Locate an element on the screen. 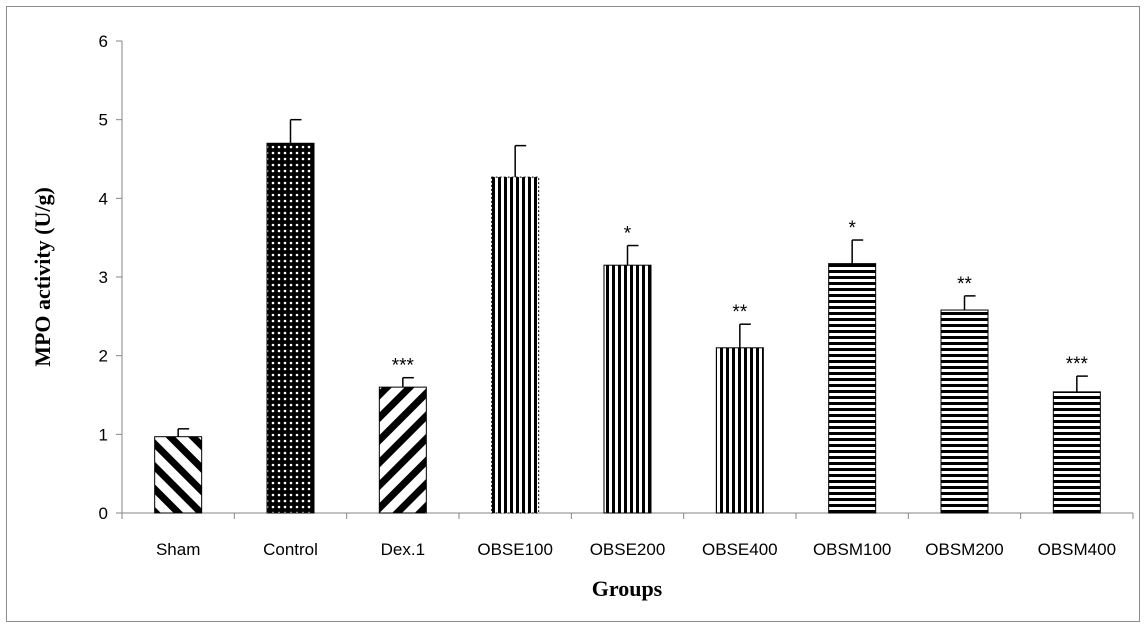  bar-obsm200 is located at coordinates (964, 411).